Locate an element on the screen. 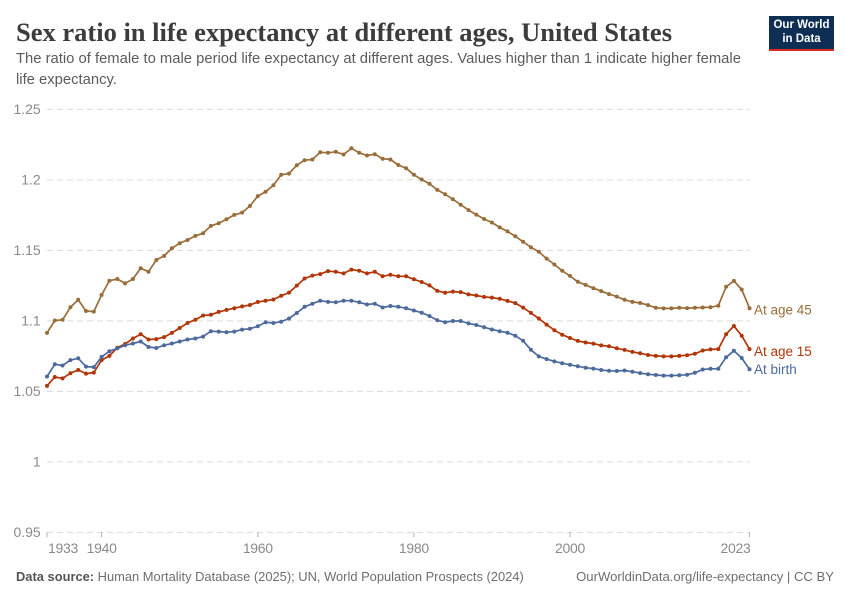 The width and height of the screenshot is (850, 600). svg-text: 0.95 is located at coordinates (26, 532).